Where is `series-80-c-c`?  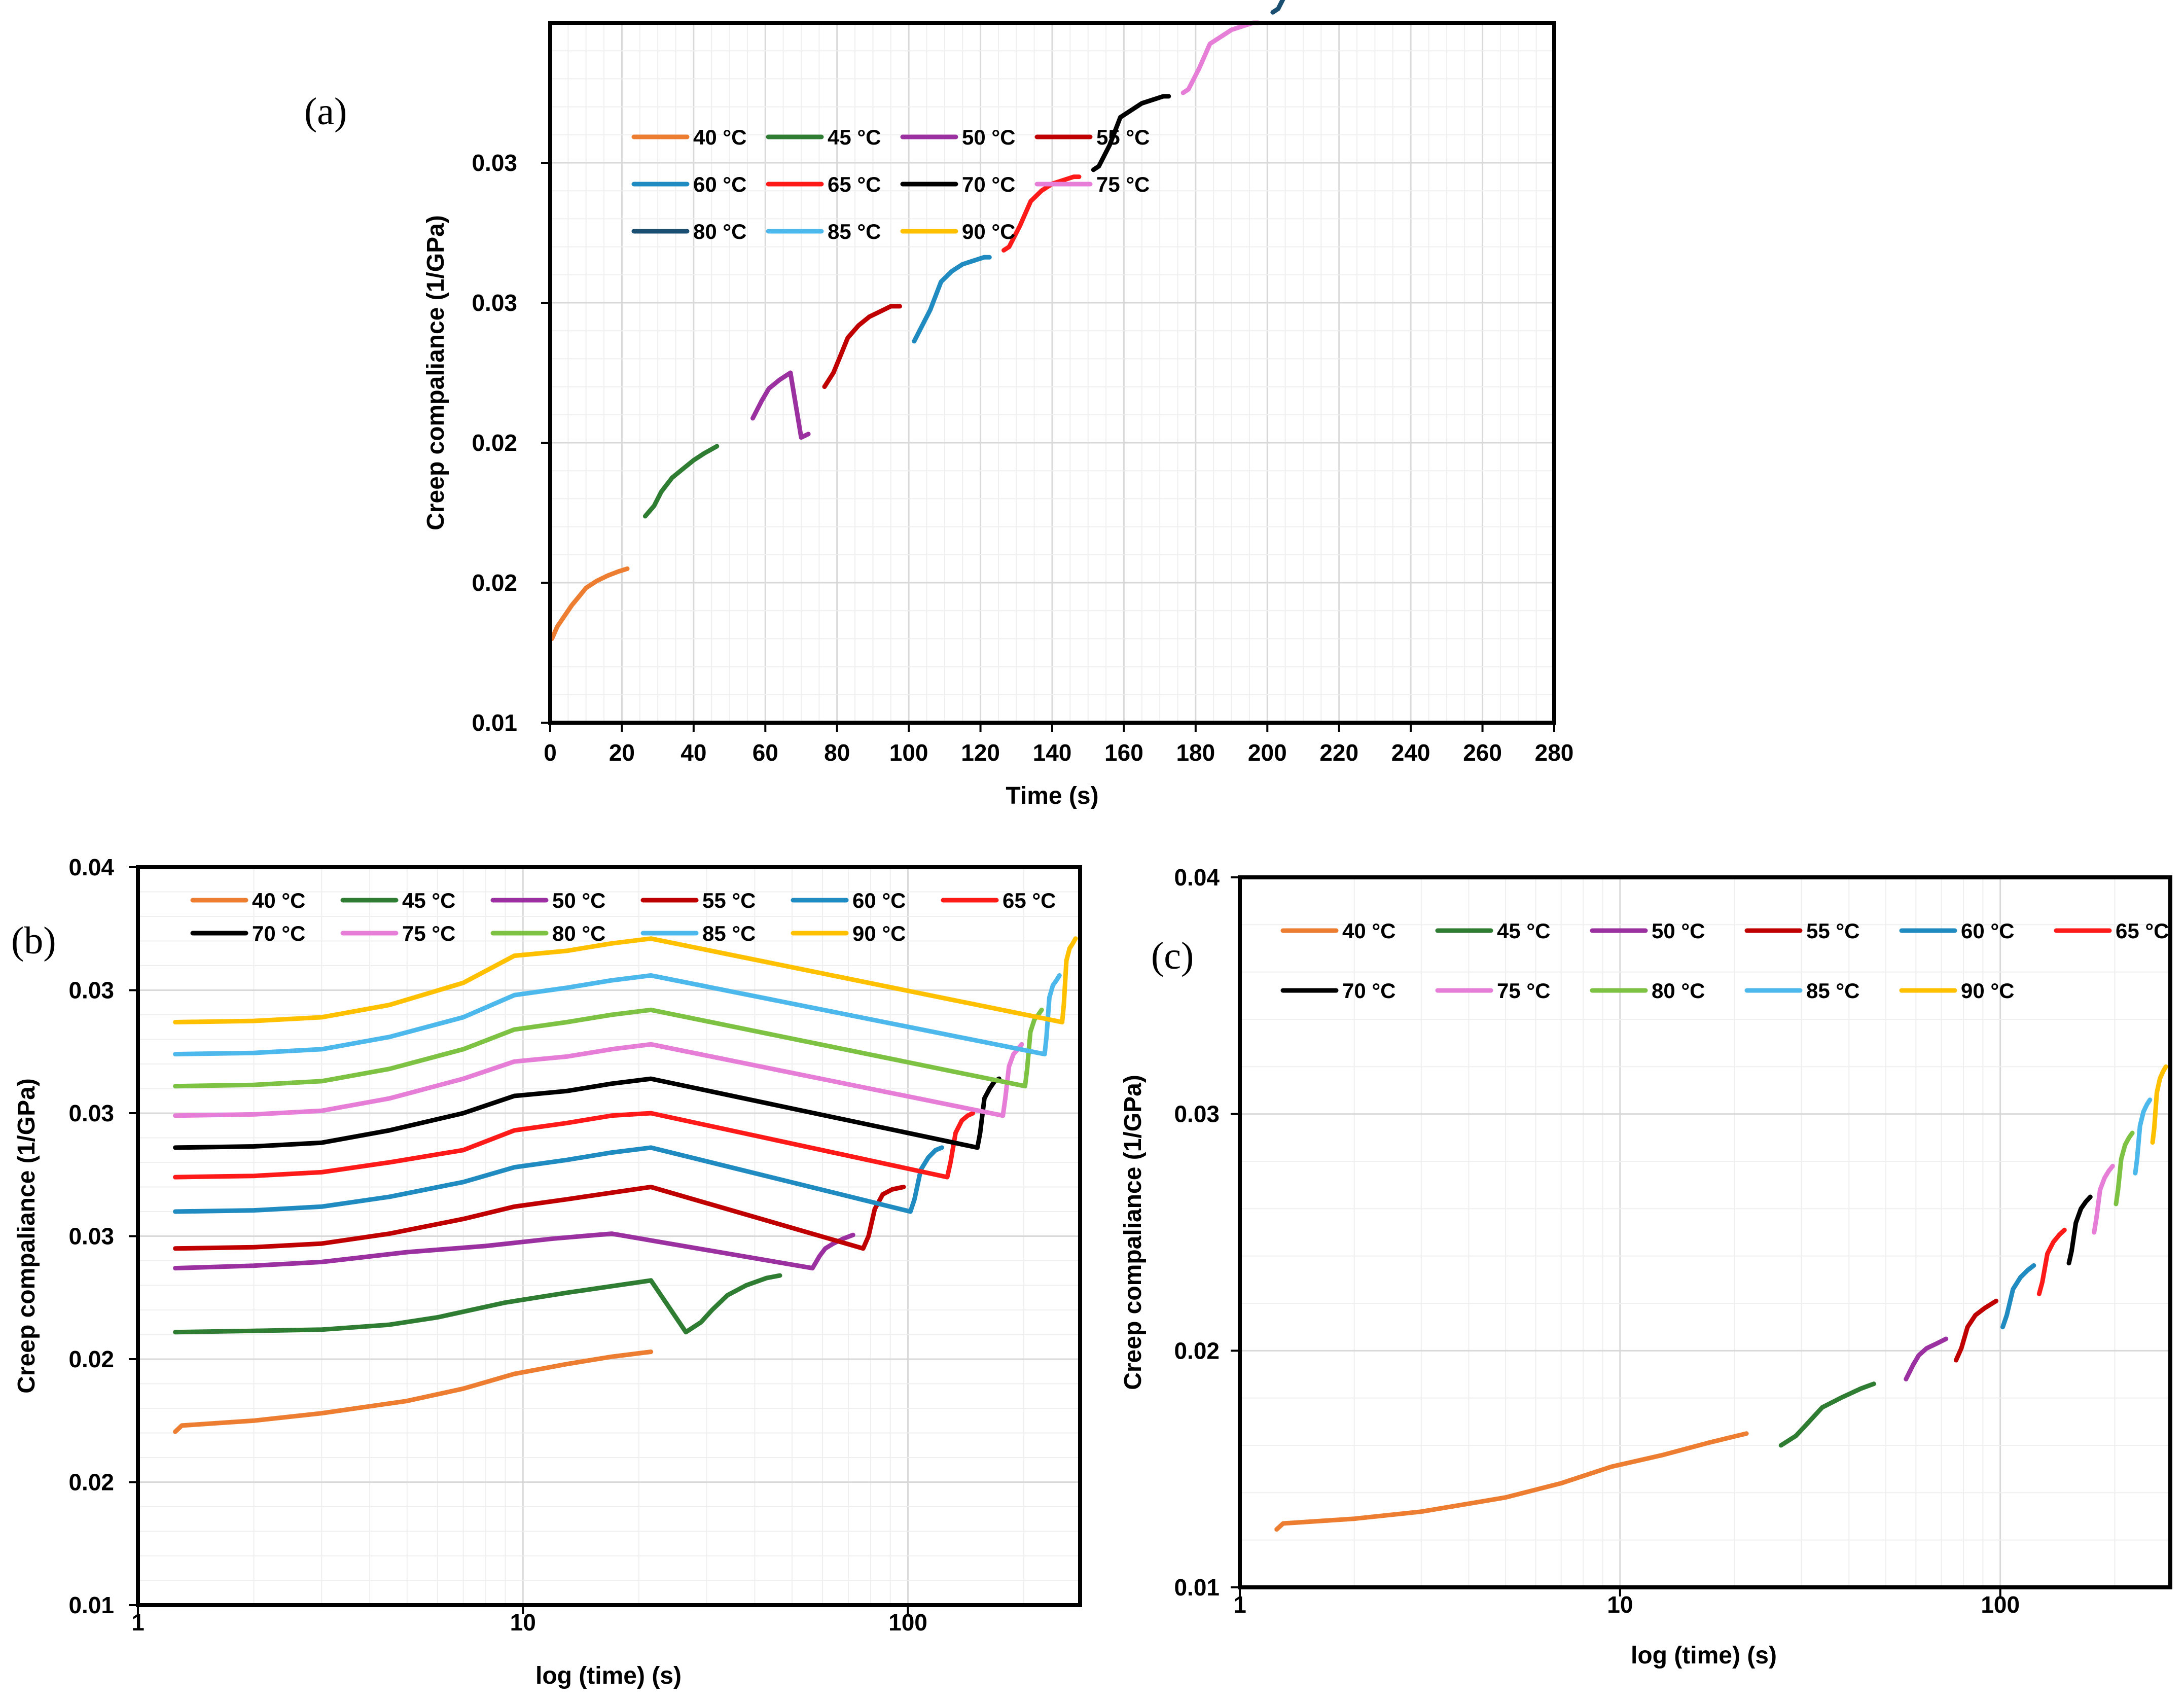 series-80-c-c is located at coordinates (2124, 1168).